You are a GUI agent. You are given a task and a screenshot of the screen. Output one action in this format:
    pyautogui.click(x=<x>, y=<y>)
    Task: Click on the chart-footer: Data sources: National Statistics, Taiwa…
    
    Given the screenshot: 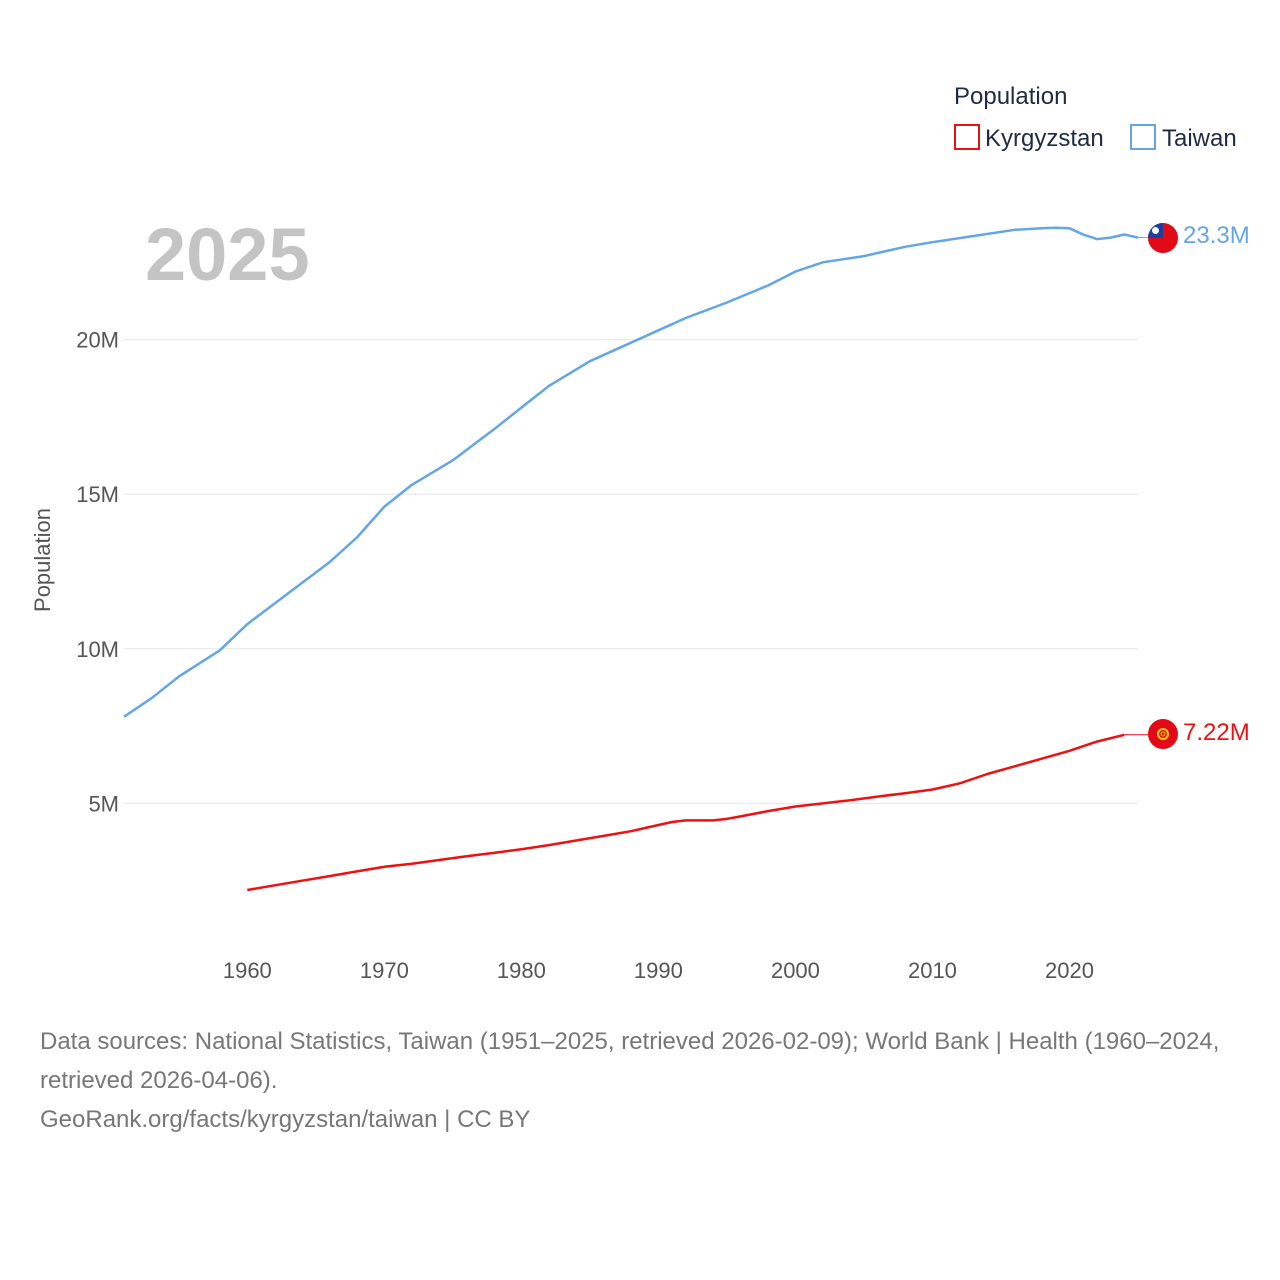 What is the action you would take?
    pyautogui.click(x=645, y=1080)
    